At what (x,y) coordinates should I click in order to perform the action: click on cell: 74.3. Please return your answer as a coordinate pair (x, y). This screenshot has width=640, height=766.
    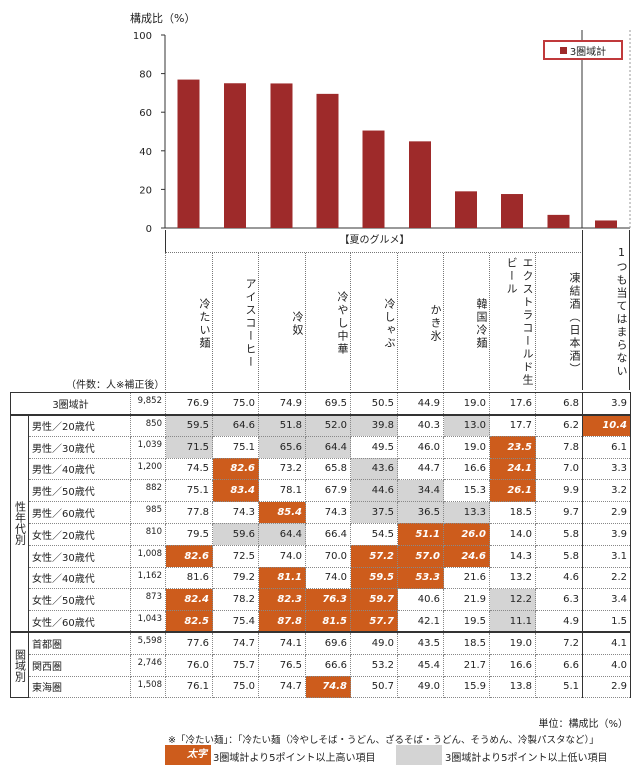
    Looking at the image, I should click on (235, 512).